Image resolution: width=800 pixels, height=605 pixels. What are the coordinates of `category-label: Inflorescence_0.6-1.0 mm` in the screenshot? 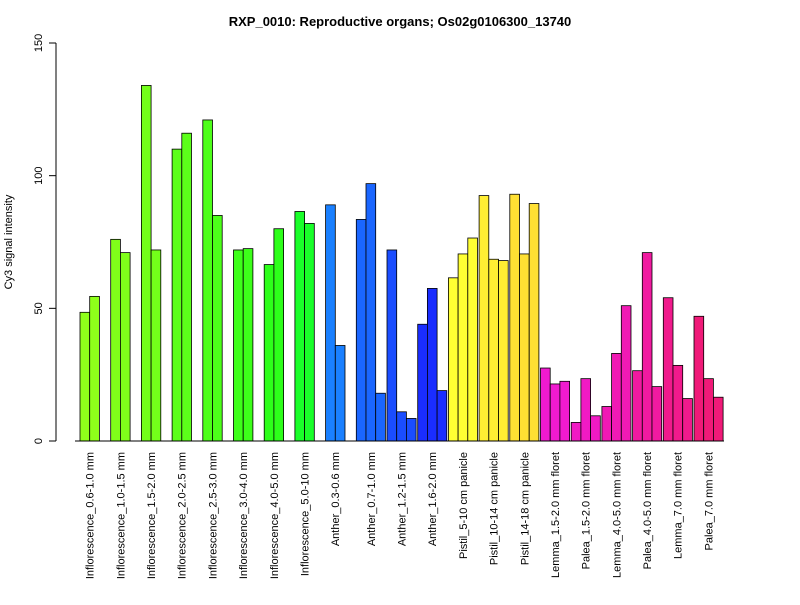 It's located at (91, 515).